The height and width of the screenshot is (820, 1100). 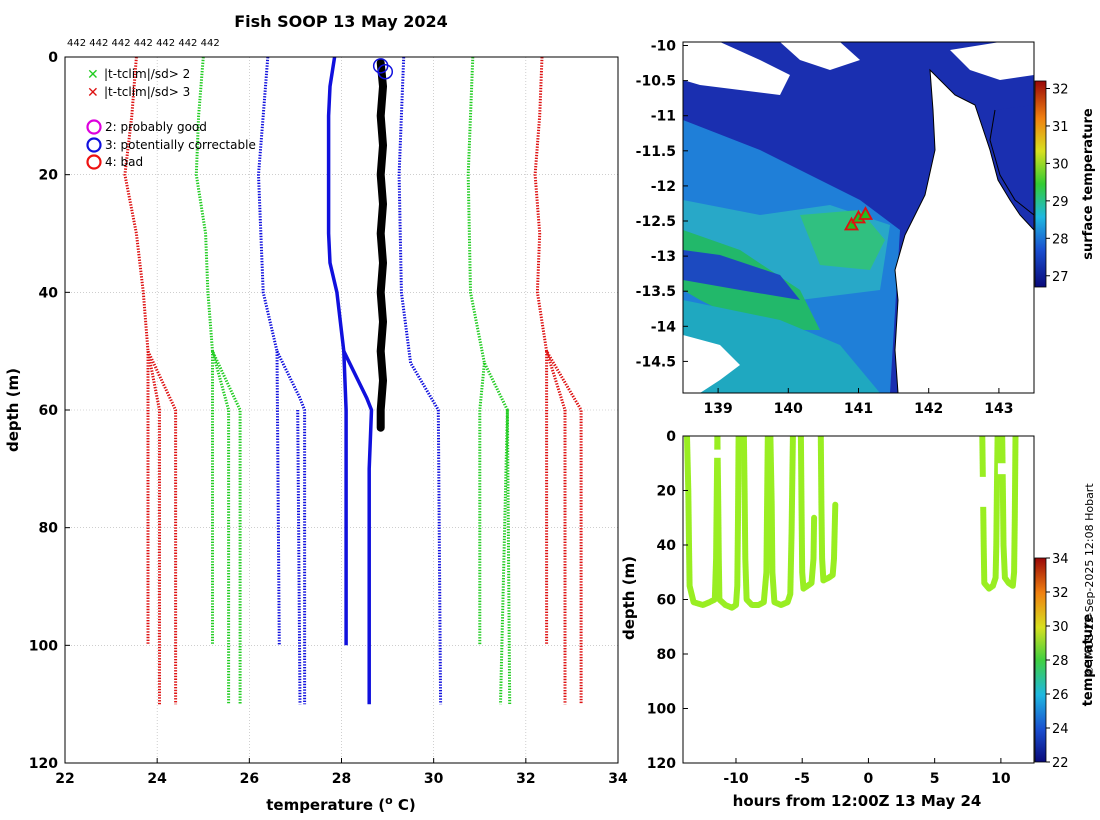 What do you see at coordinates (711, 364) in the screenshot?
I see `map-cloud-south` at bounding box center [711, 364].